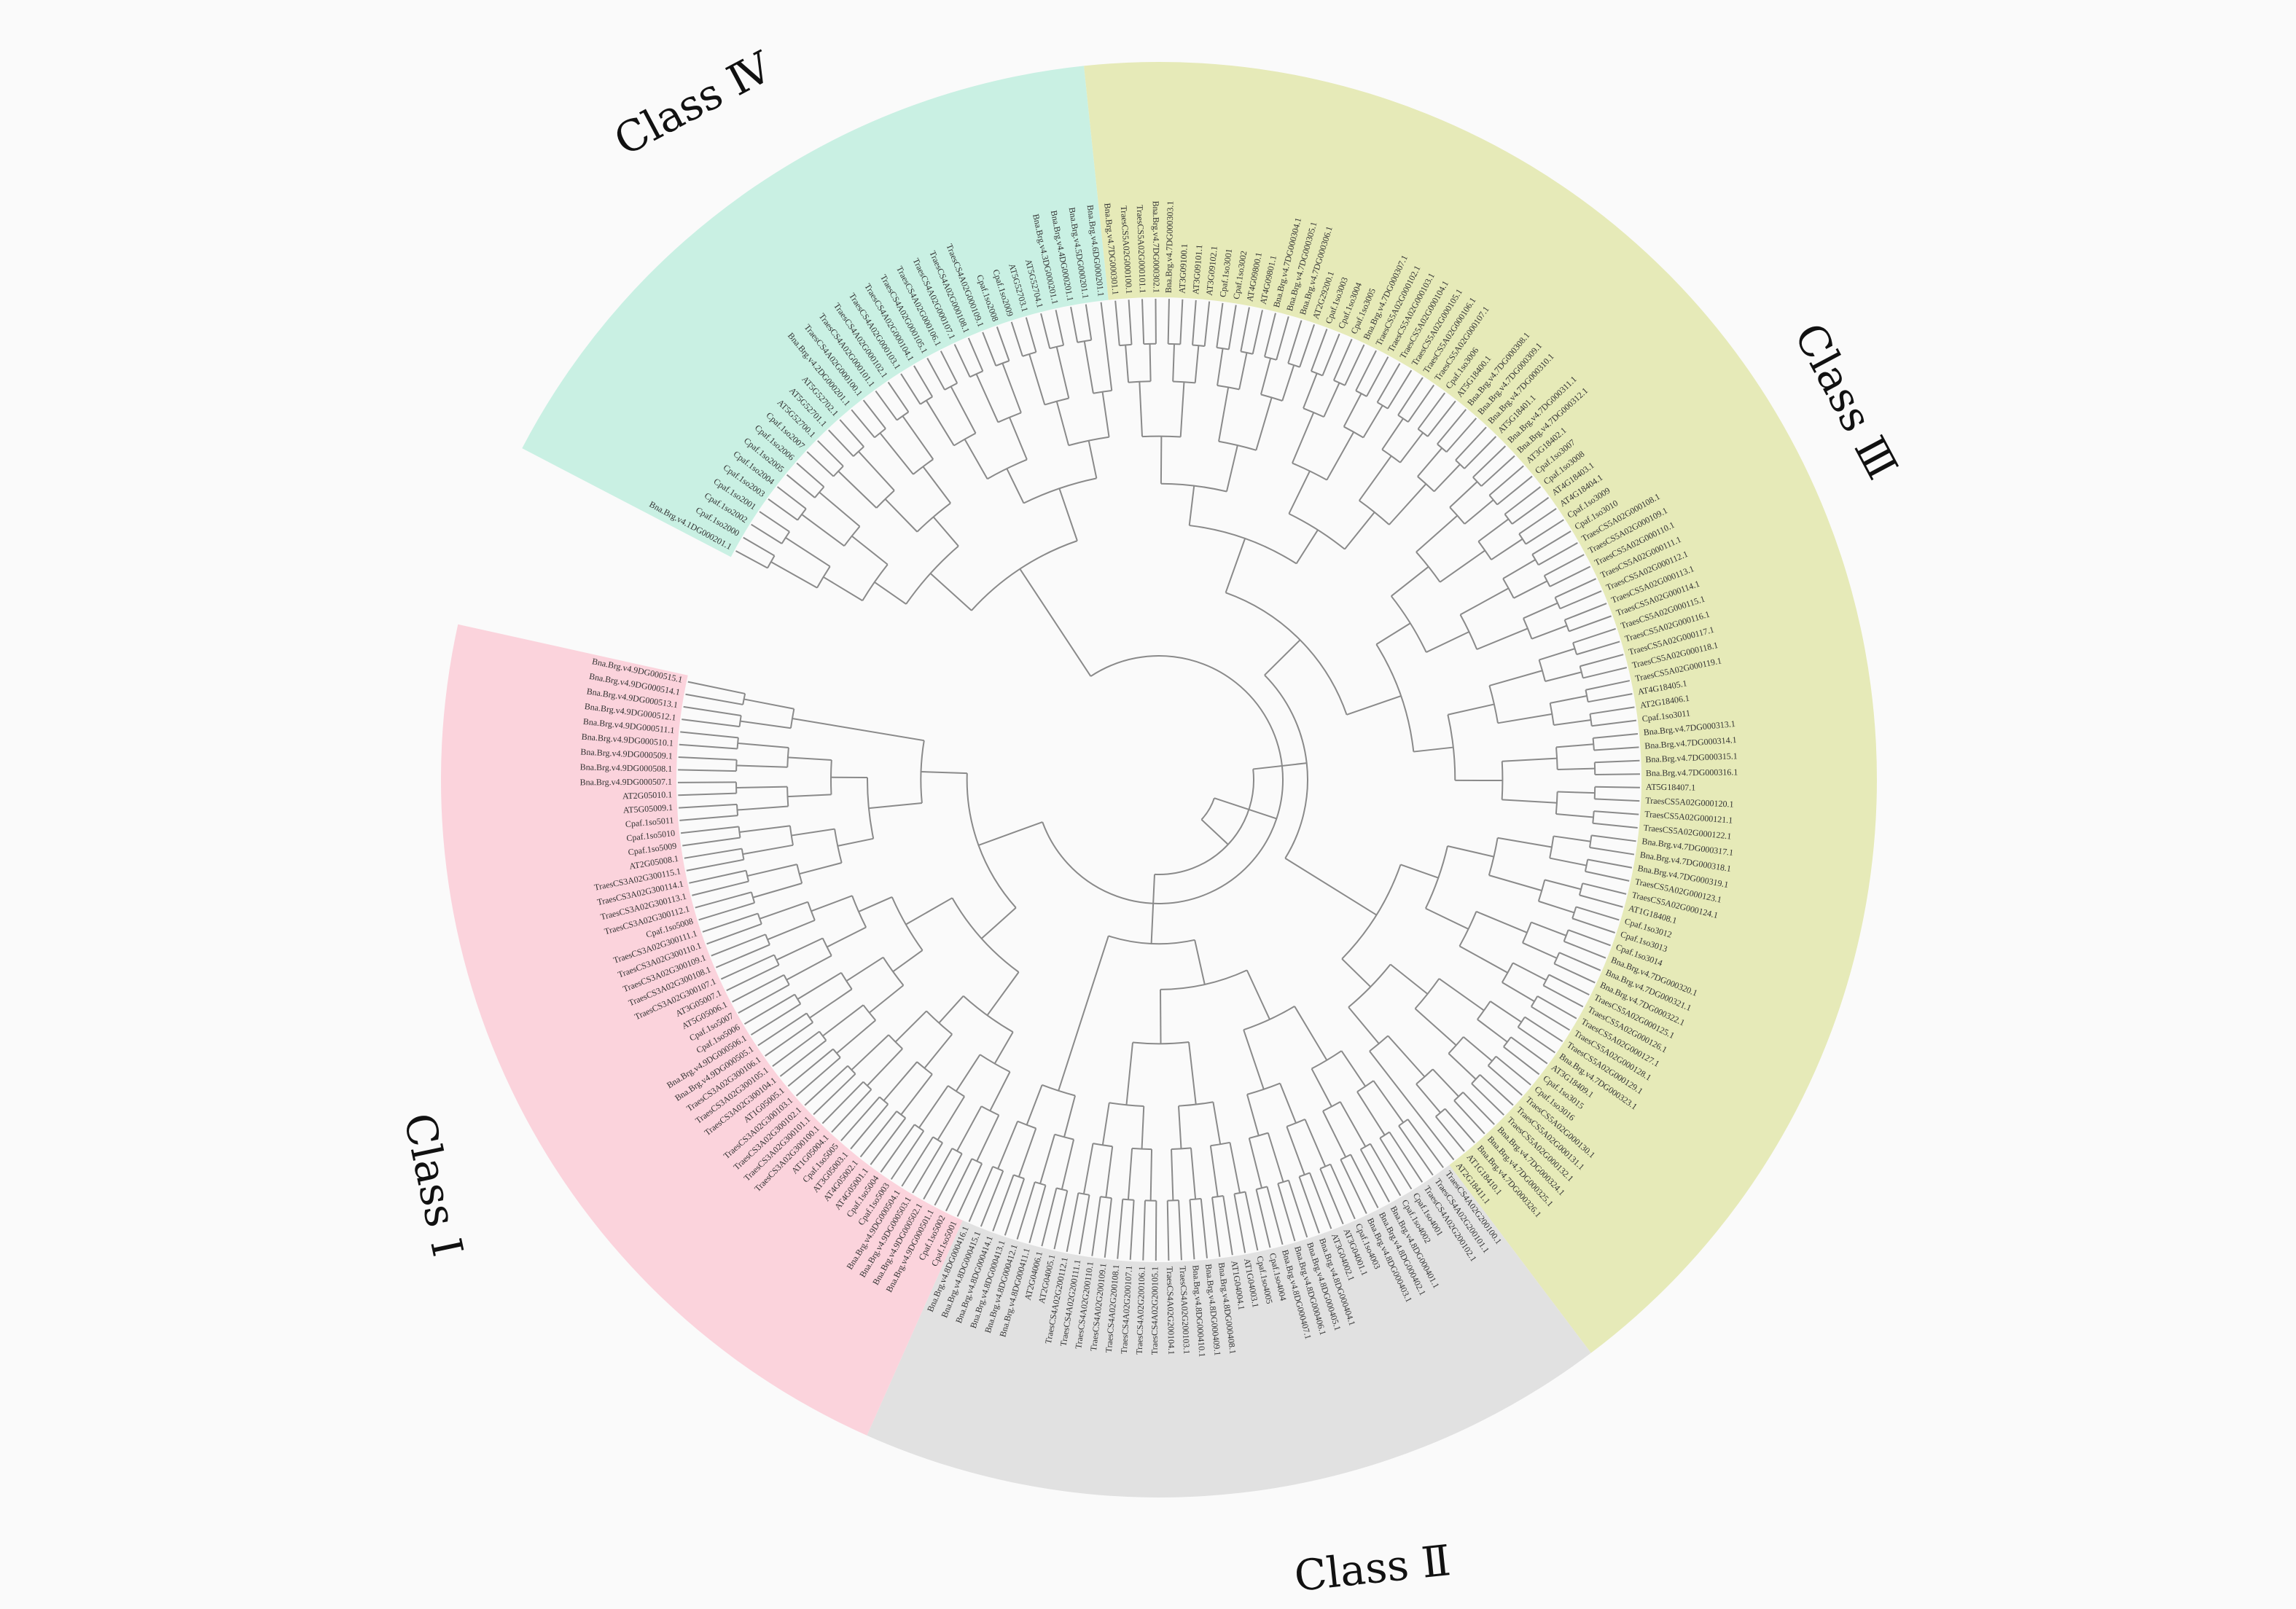 This screenshot has width=2296, height=1609. What do you see at coordinates (702, 1030) in the screenshot?
I see `class-1-sector` at bounding box center [702, 1030].